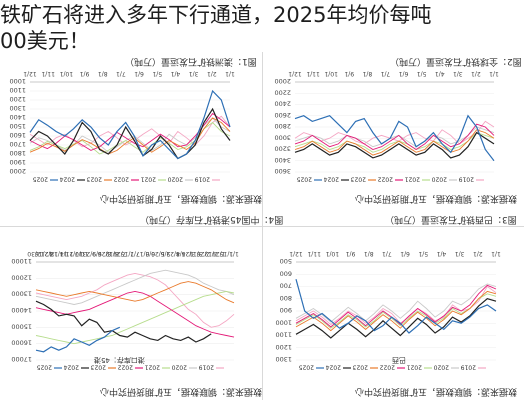 The height and width of the screenshot is (400, 524). I want to click on chart-annotation: 港口库存：45港, so click(119, 360).